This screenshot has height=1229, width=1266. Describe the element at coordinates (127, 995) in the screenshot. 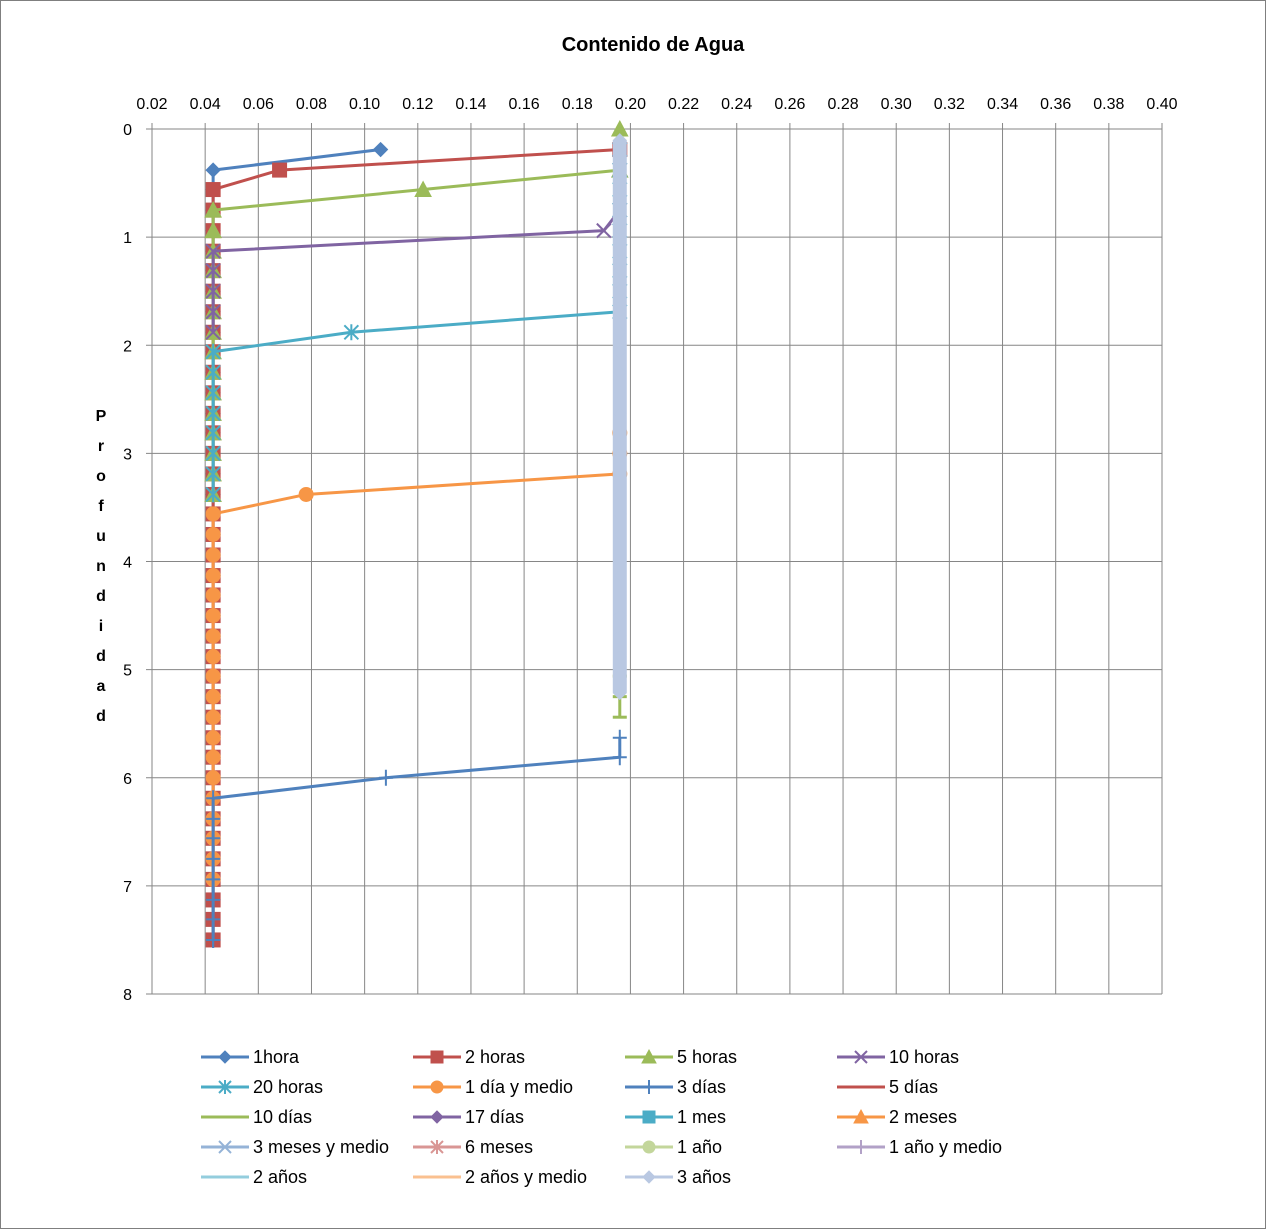

I see `y-tick-label: 8` at that location.